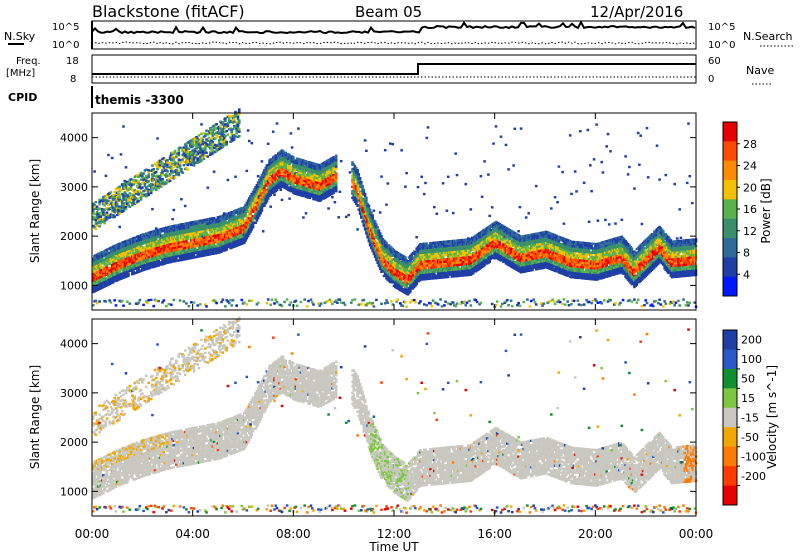  Describe the element at coordinates (394, 35) in the screenshot. I see `noise-panel-frame` at that location.